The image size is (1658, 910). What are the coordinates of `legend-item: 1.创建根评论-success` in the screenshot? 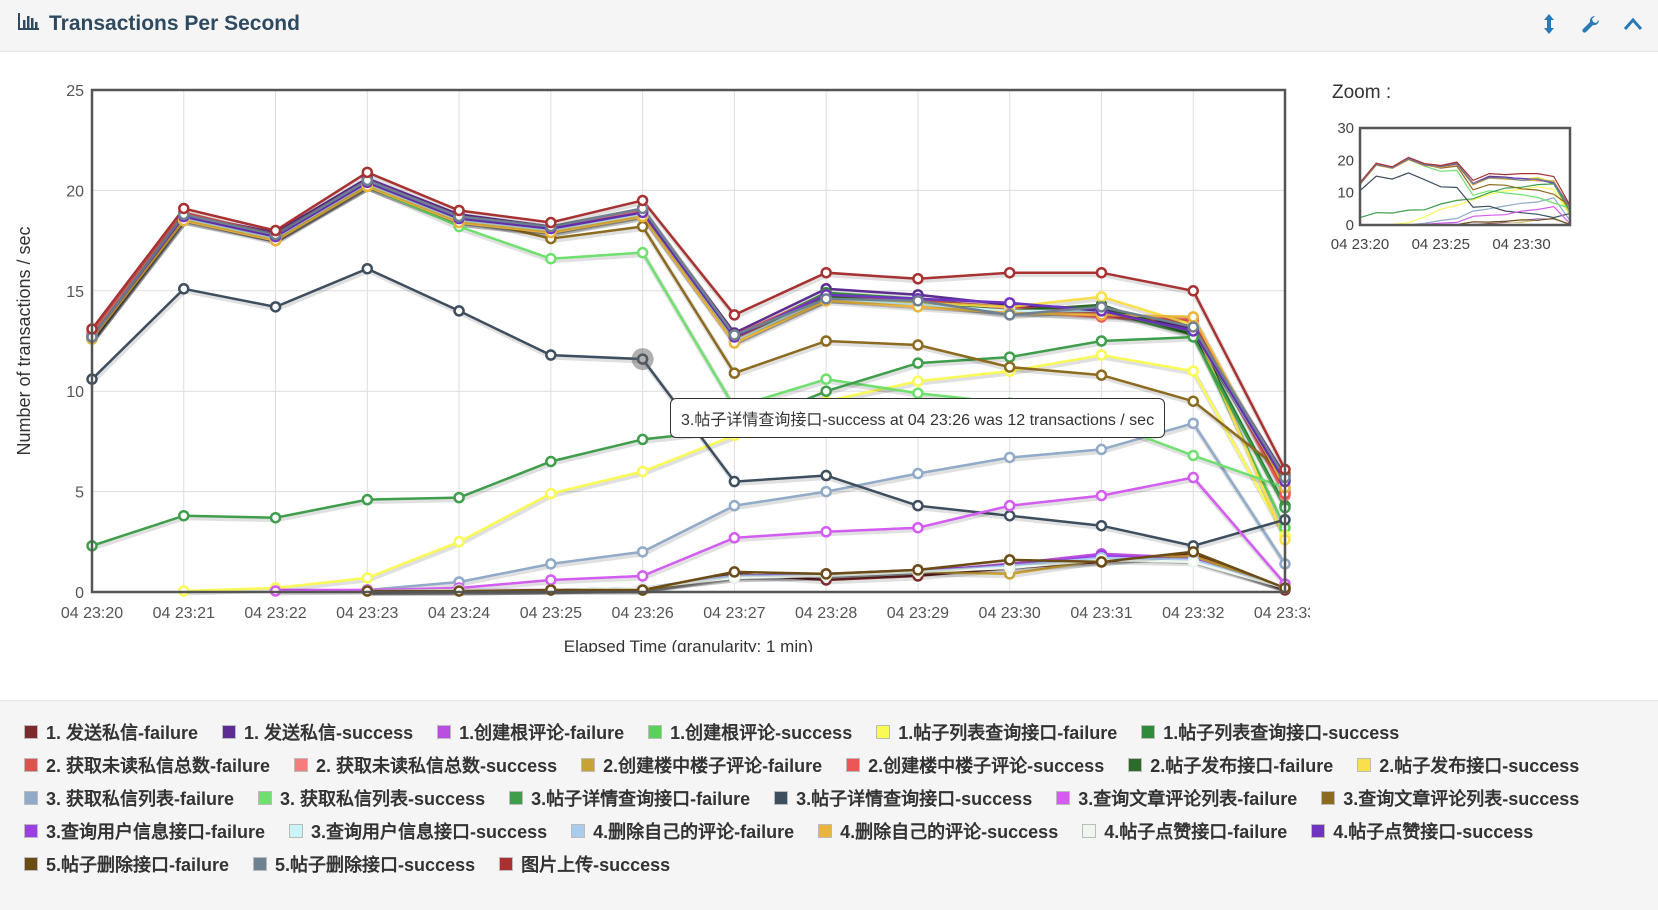 It's located at (750, 732).